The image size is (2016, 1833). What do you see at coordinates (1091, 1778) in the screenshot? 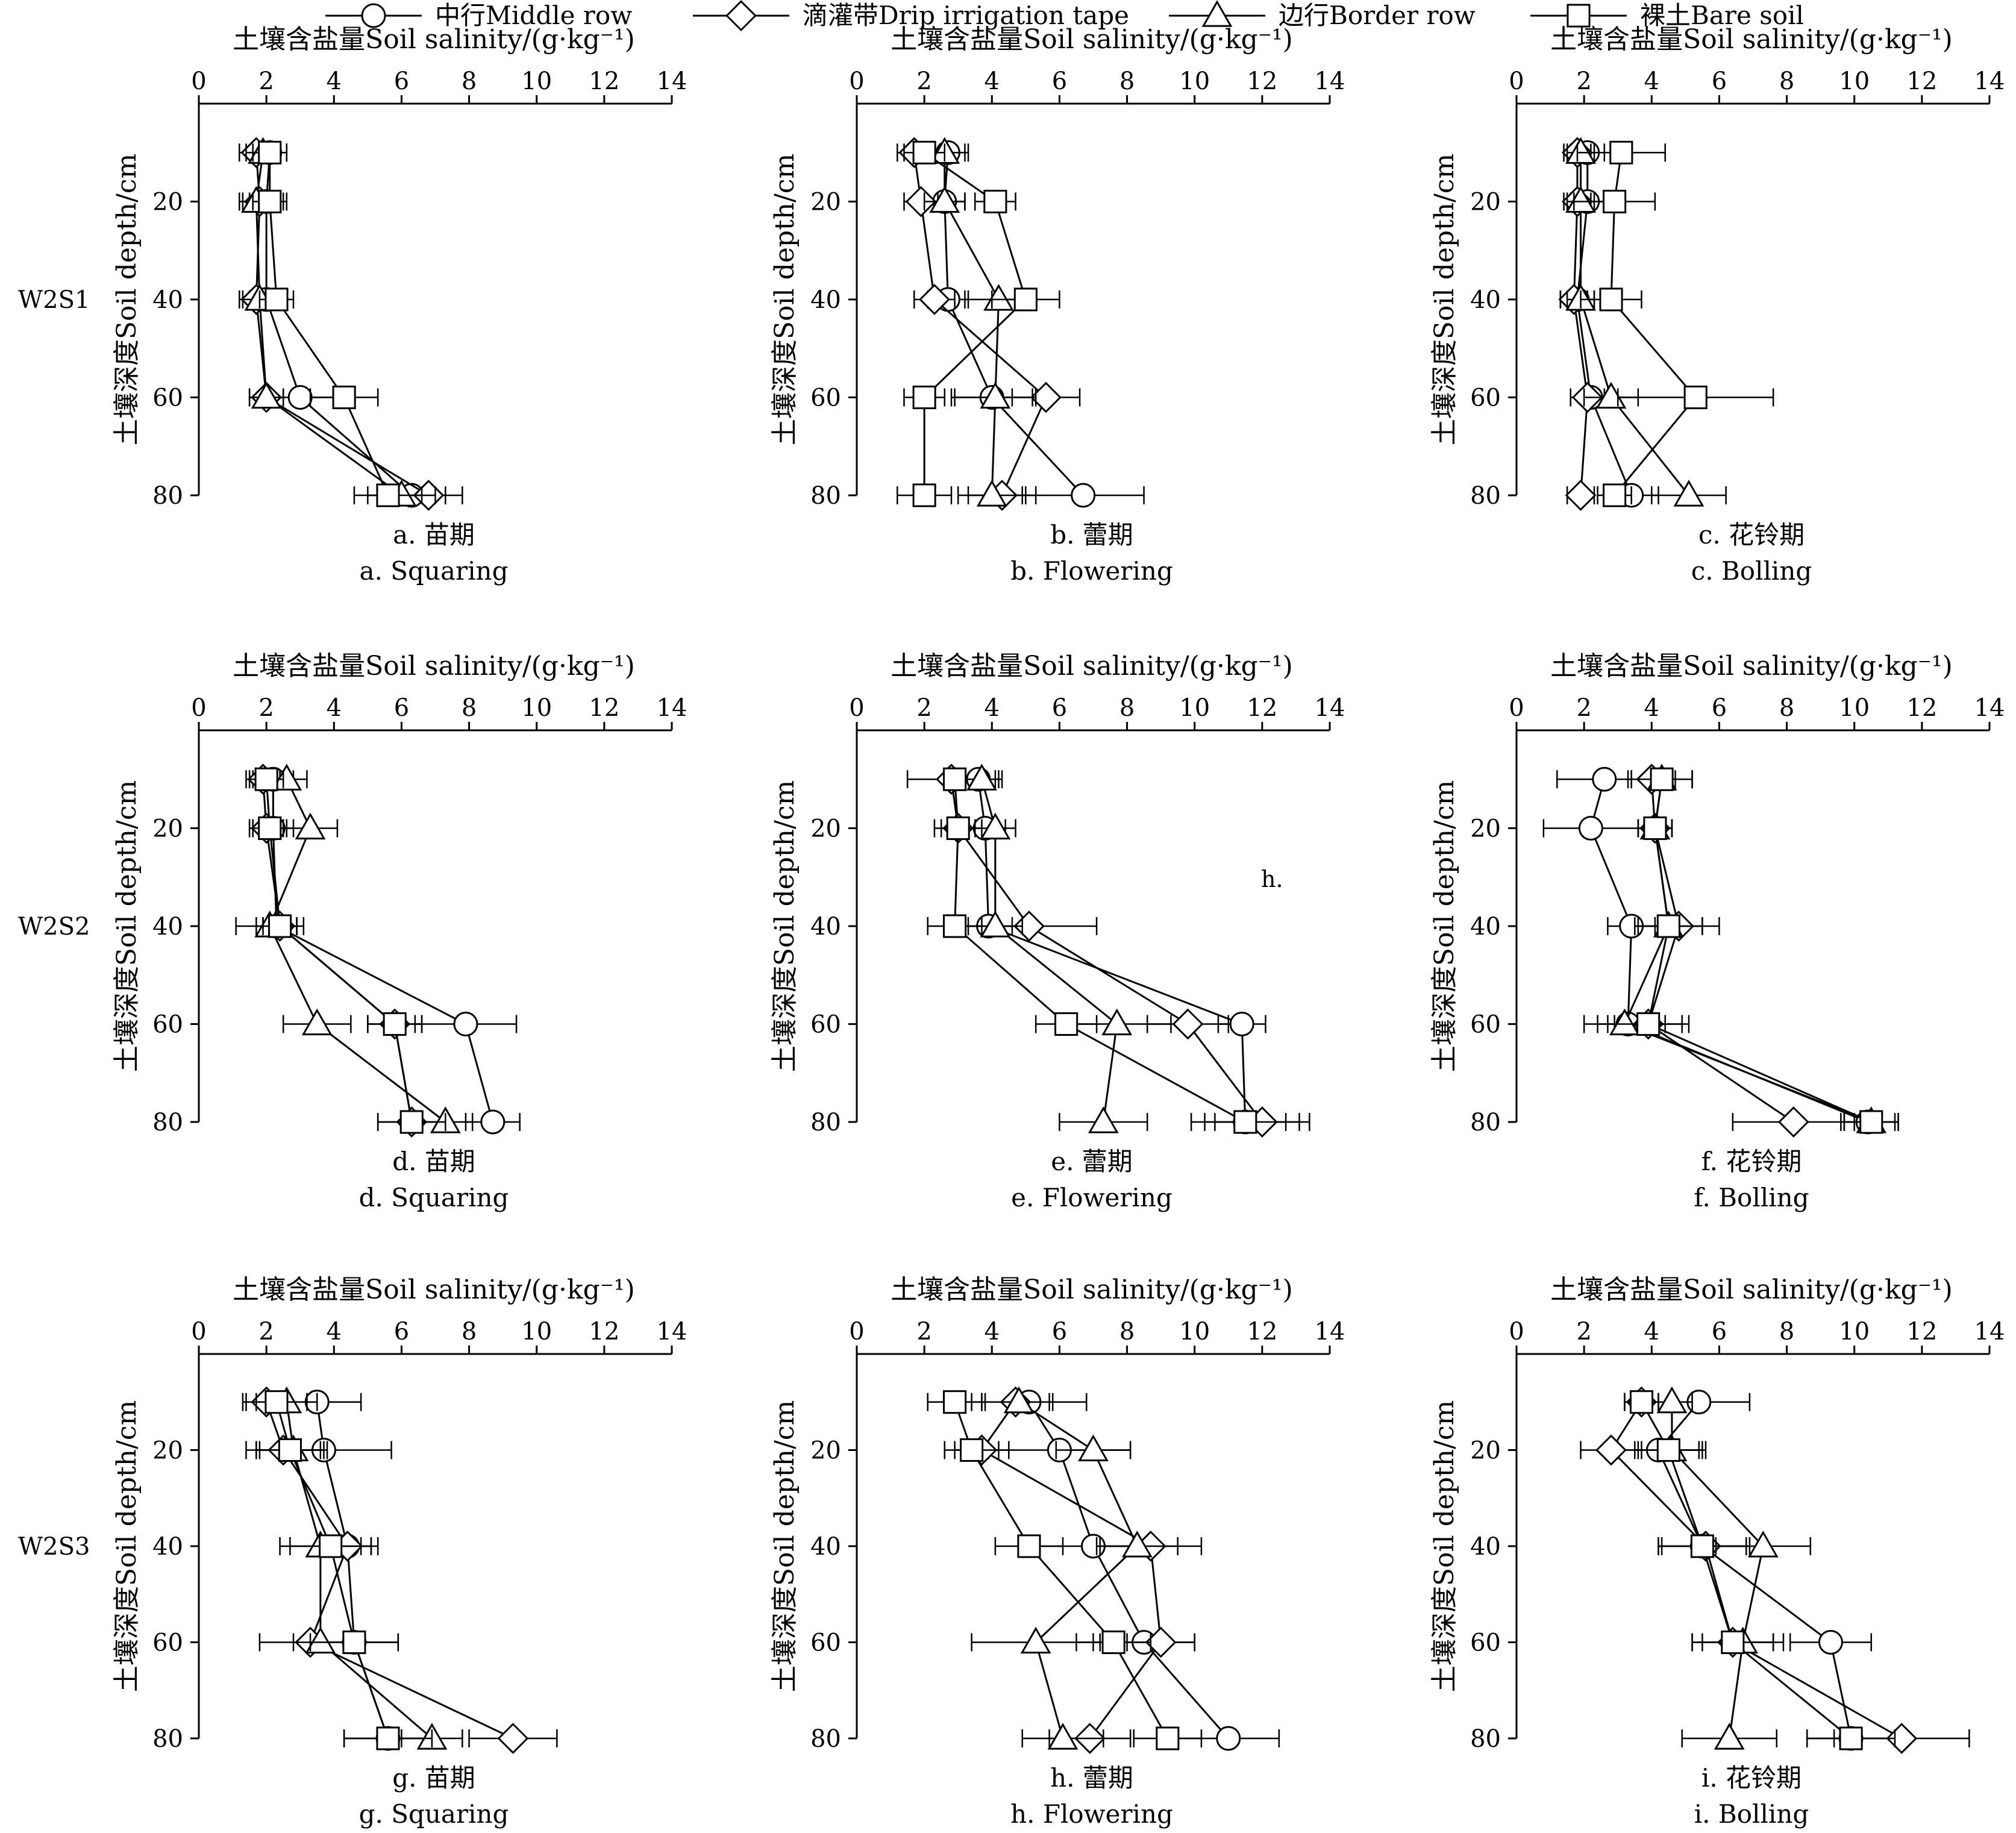
I see `caption-cn: h. 蕾期` at bounding box center [1091, 1778].